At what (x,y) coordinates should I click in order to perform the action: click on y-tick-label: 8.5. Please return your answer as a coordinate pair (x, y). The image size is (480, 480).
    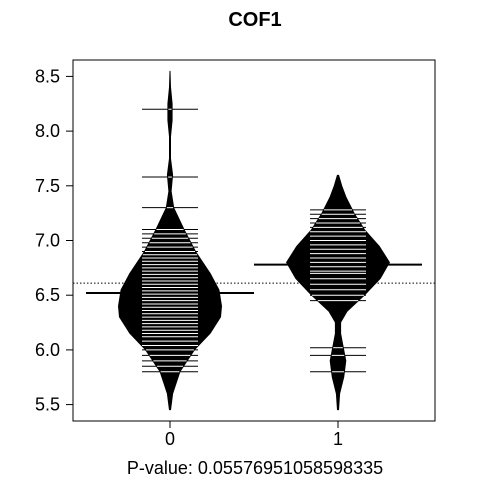
    Looking at the image, I should click on (47, 76).